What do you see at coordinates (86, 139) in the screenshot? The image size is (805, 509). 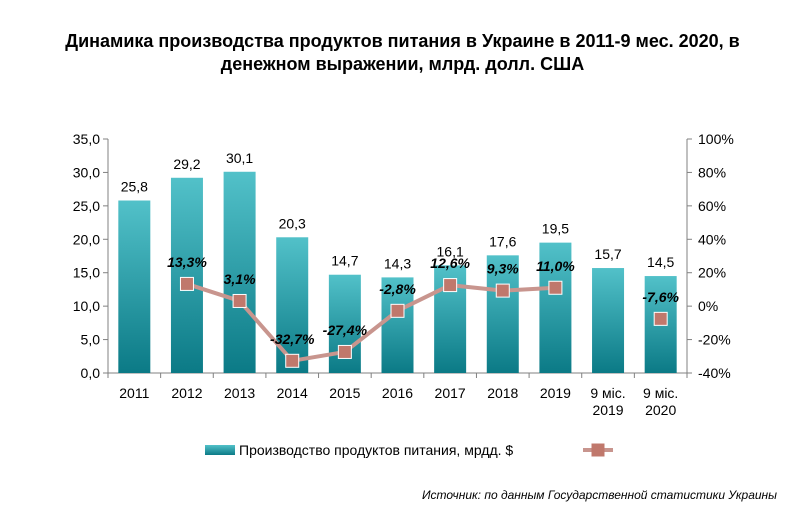 I see `left-tick-label: 35,0` at bounding box center [86, 139].